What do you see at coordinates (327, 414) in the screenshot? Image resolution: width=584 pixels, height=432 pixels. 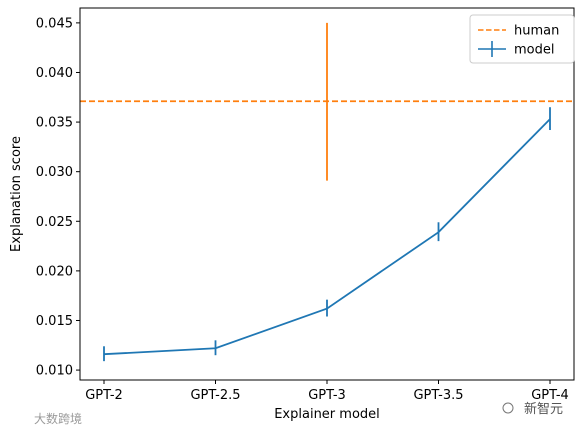 I see `x-axis-label: Explainer model` at bounding box center [327, 414].